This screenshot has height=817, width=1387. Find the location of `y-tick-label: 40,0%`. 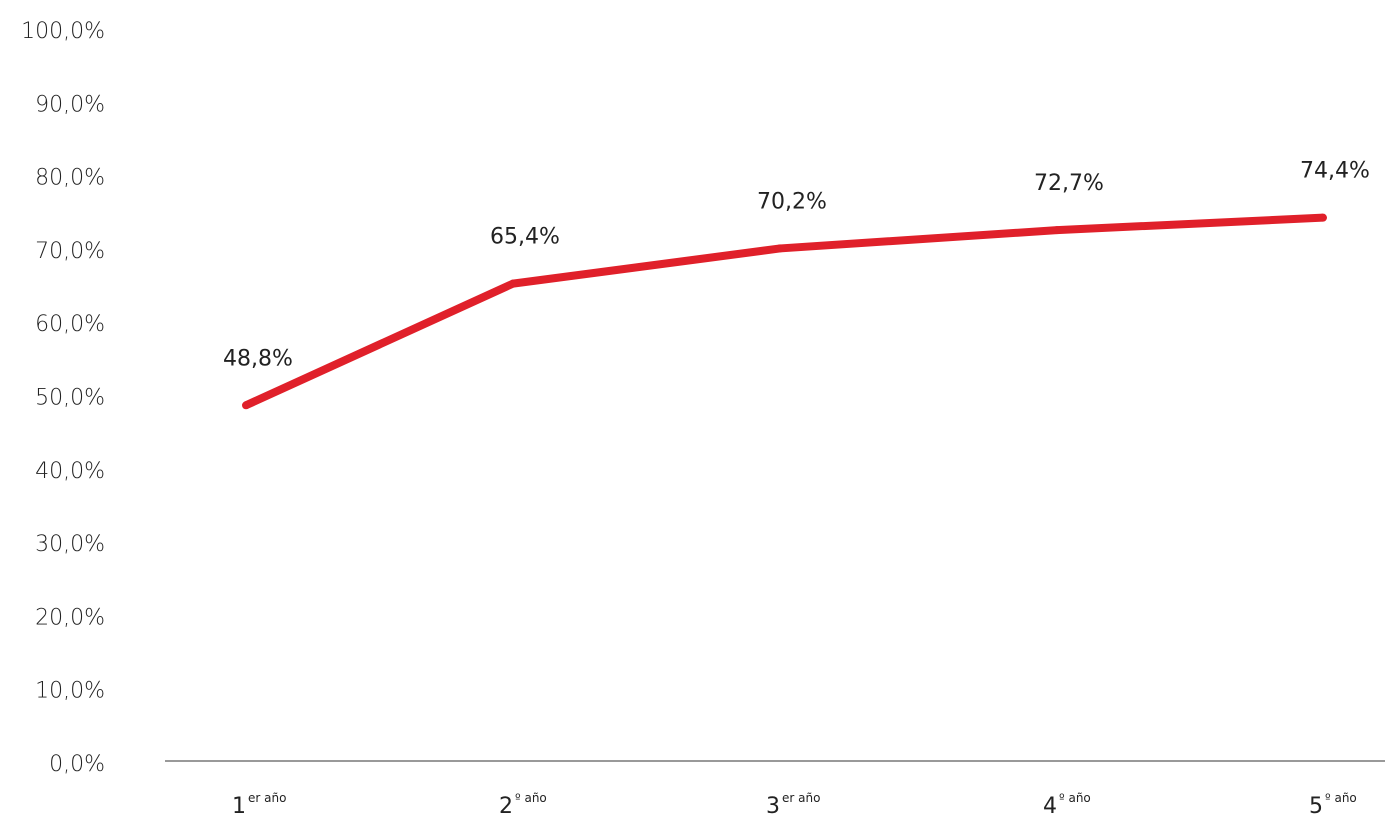

y-tick-label: 40,0% is located at coordinates (70, 471).